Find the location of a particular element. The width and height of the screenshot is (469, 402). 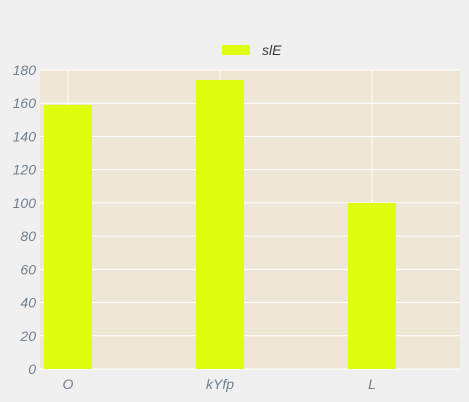

y-tick-label: 100 is located at coordinates (25, 203).